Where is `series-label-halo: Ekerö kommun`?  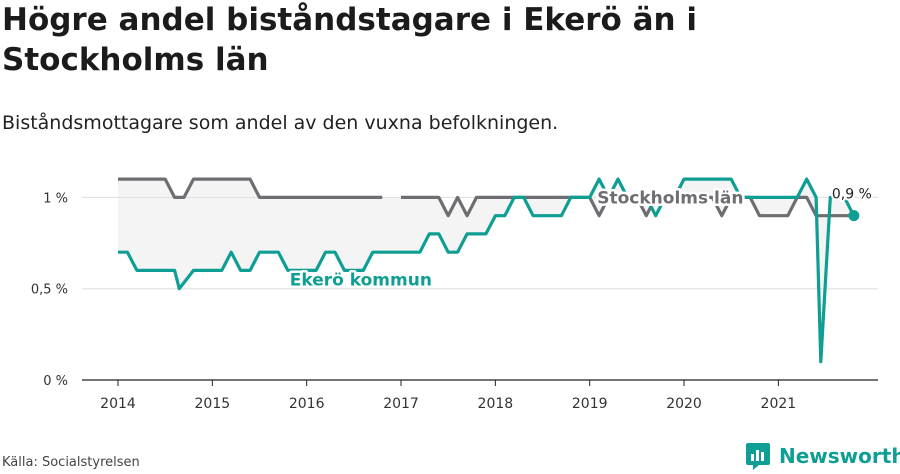 series-label-halo: Ekerö kommun is located at coordinates (361, 280).